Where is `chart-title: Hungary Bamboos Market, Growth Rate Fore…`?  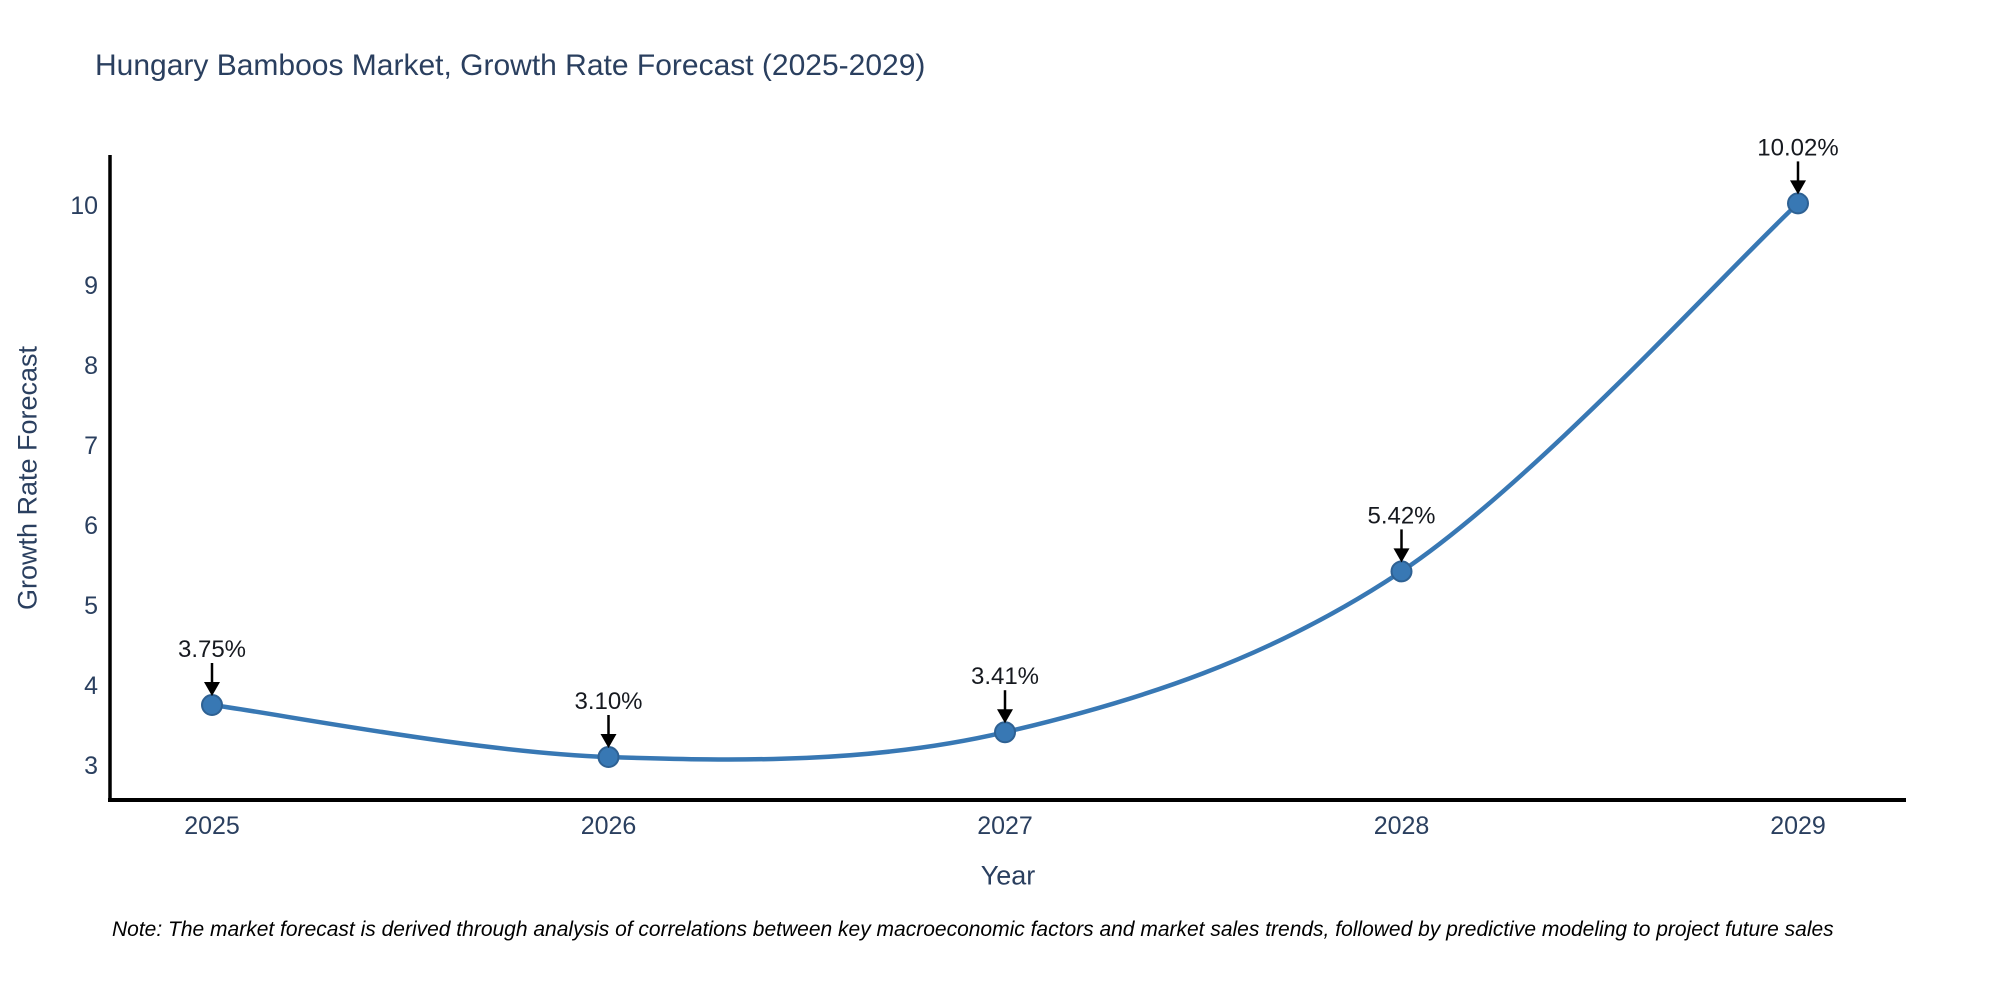
chart-title: Hungary Bamboos Market, Growth Rate Fore… is located at coordinates (510, 65).